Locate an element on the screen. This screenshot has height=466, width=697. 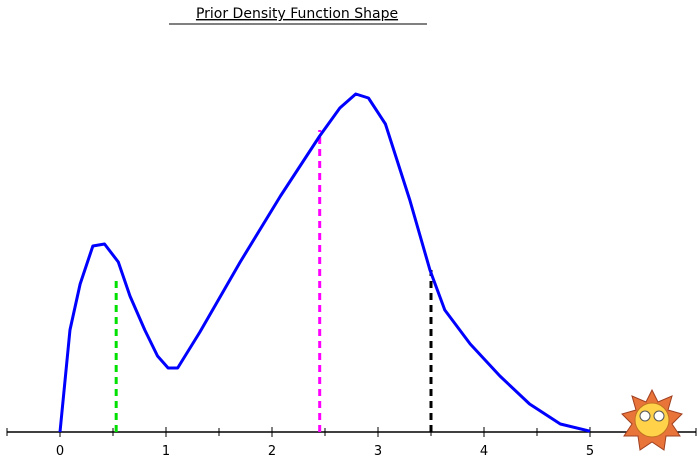
x-tick-label: 1 is located at coordinates (166, 451).